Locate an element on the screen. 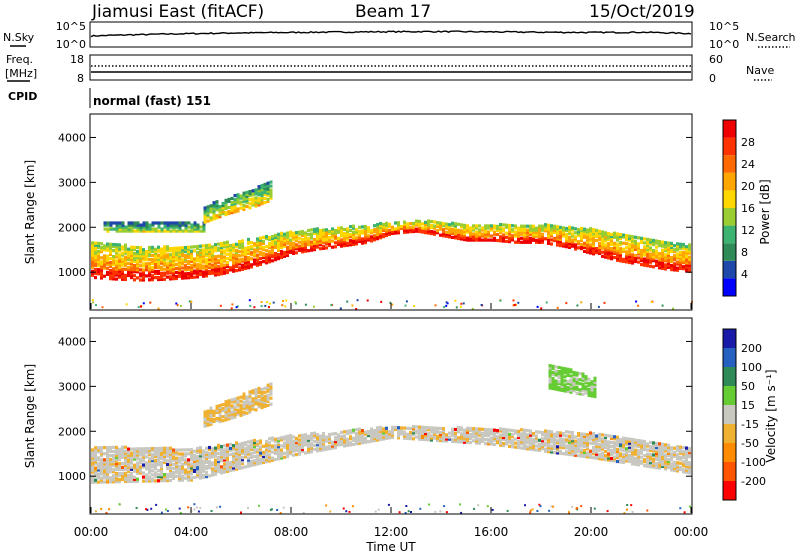  cell-1-1989 is located at coordinates (238, 404).